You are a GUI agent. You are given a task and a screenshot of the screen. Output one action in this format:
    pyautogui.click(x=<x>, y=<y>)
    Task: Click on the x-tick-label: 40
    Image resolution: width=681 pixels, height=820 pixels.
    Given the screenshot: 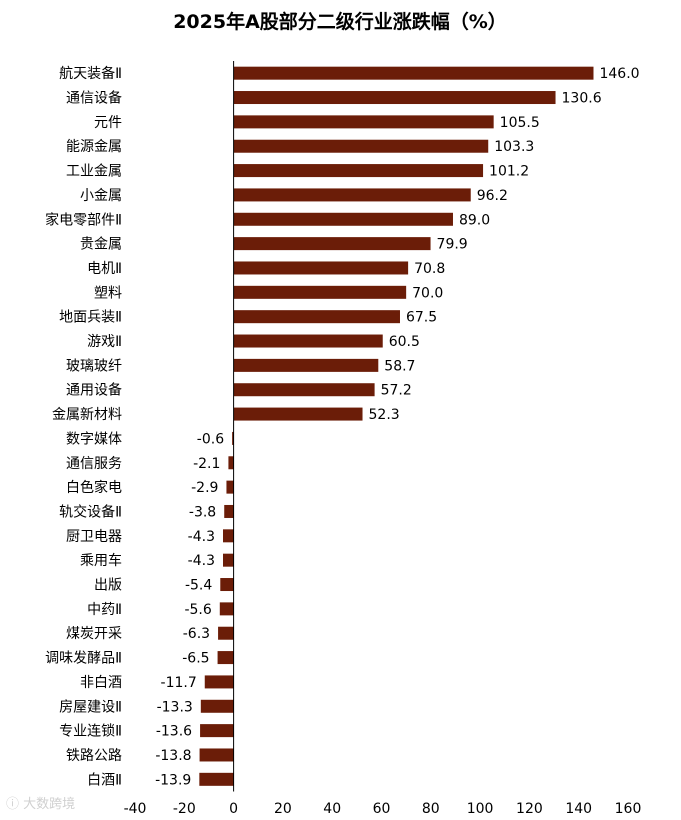 What is the action you would take?
    pyautogui.click(x=332, y=809)
    